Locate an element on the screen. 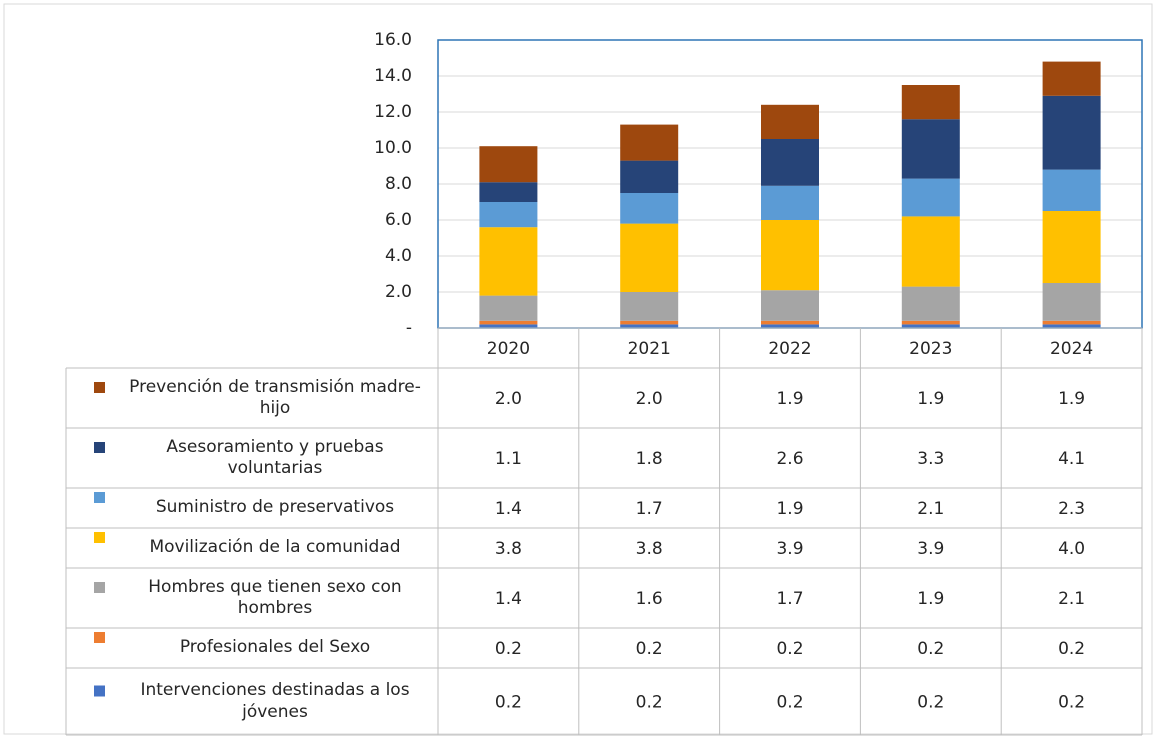 The image size is (1156, 738). table-value: 1.8 is located at coordinates (649, 459).